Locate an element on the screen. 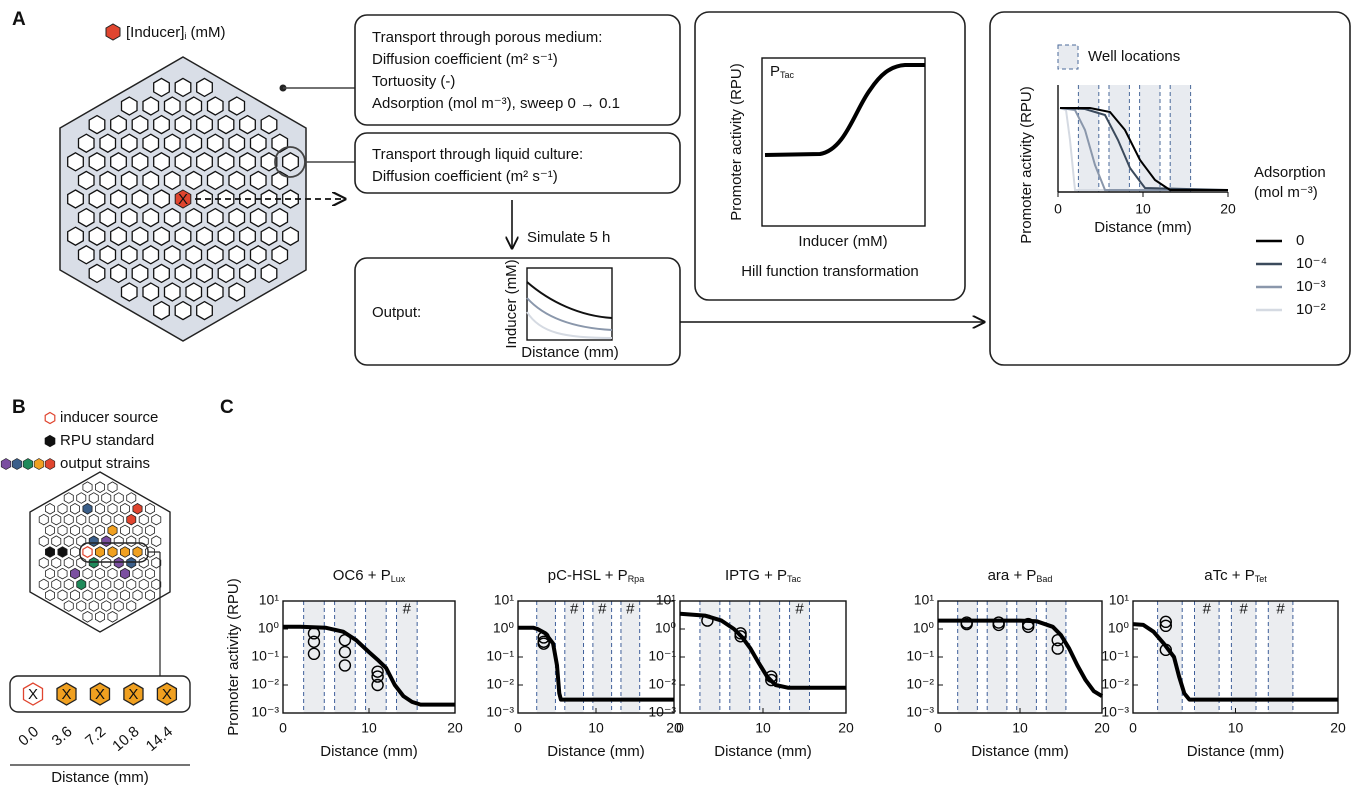 This screenshot has width=1357, height=786. output-label: Output: is located at coordinates (396, 312).